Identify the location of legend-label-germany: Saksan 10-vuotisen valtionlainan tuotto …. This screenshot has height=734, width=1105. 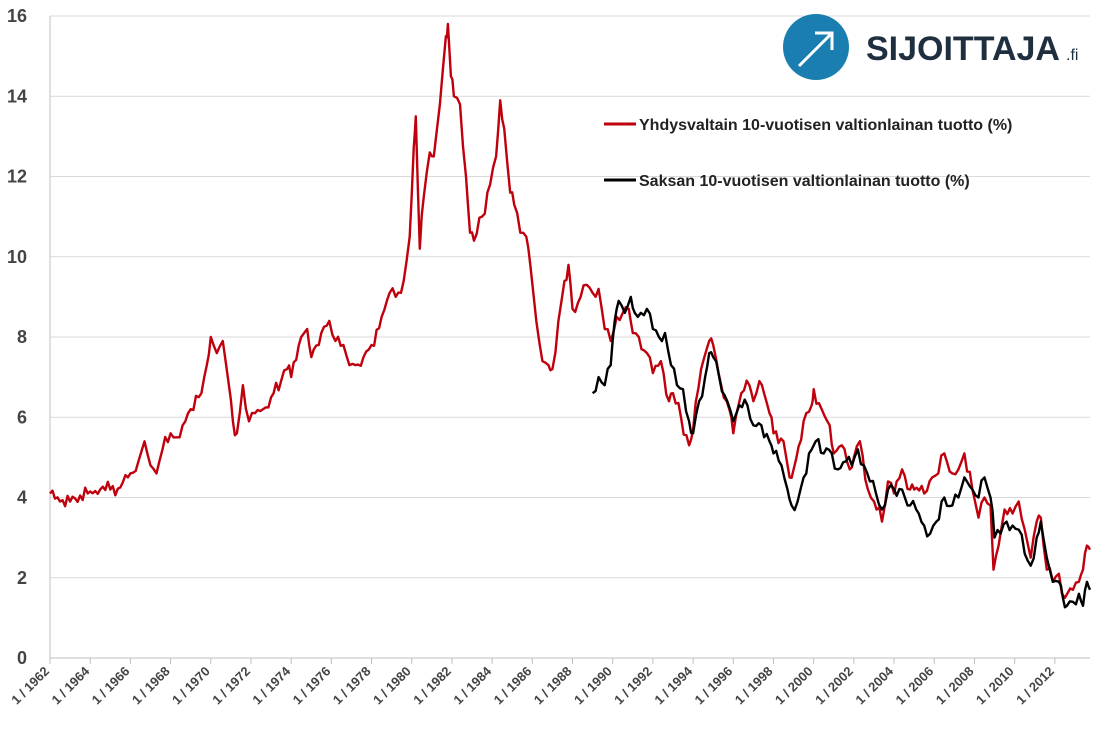
(804, 181).